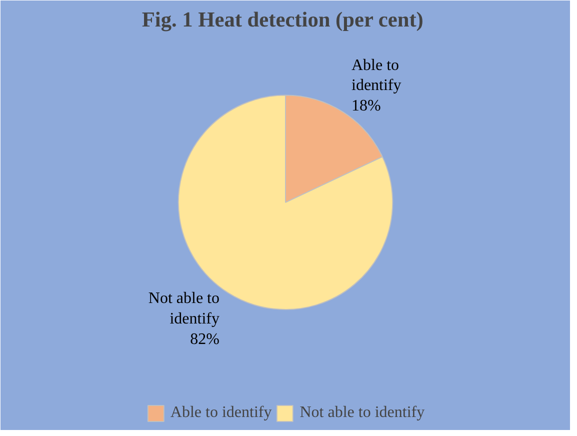 Image resolution: width=577 pixels, height=436 pixels. What do you see at coordinates (366, 106) in the screenshot?
I see `data-label: 18%` at bounding box center [366, 106].